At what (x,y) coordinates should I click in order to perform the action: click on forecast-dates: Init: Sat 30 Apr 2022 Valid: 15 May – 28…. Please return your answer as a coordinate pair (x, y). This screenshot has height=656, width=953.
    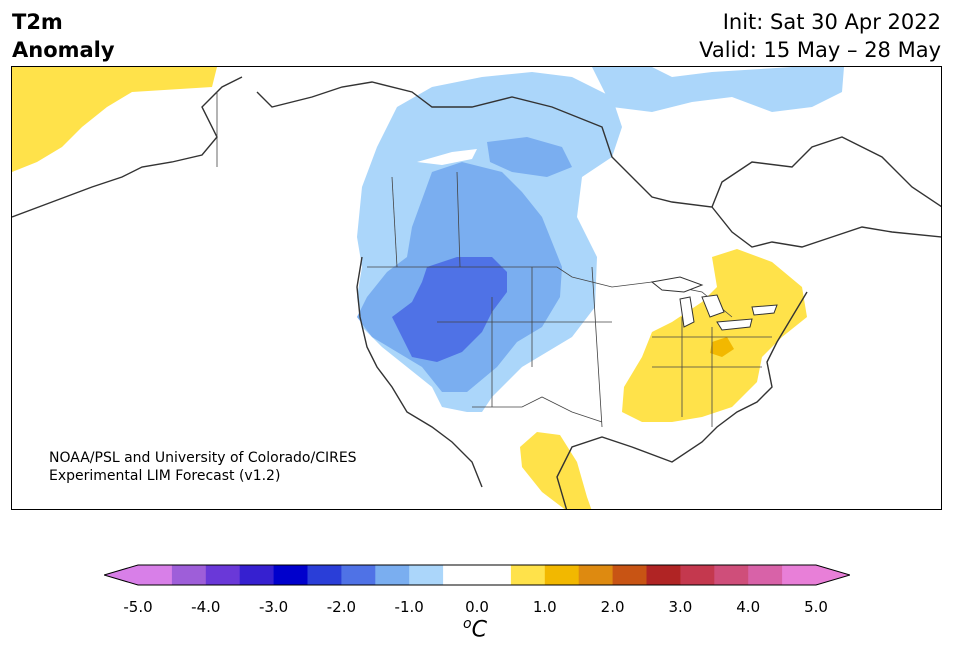
    Looking at the image, I should click on (820, 36).